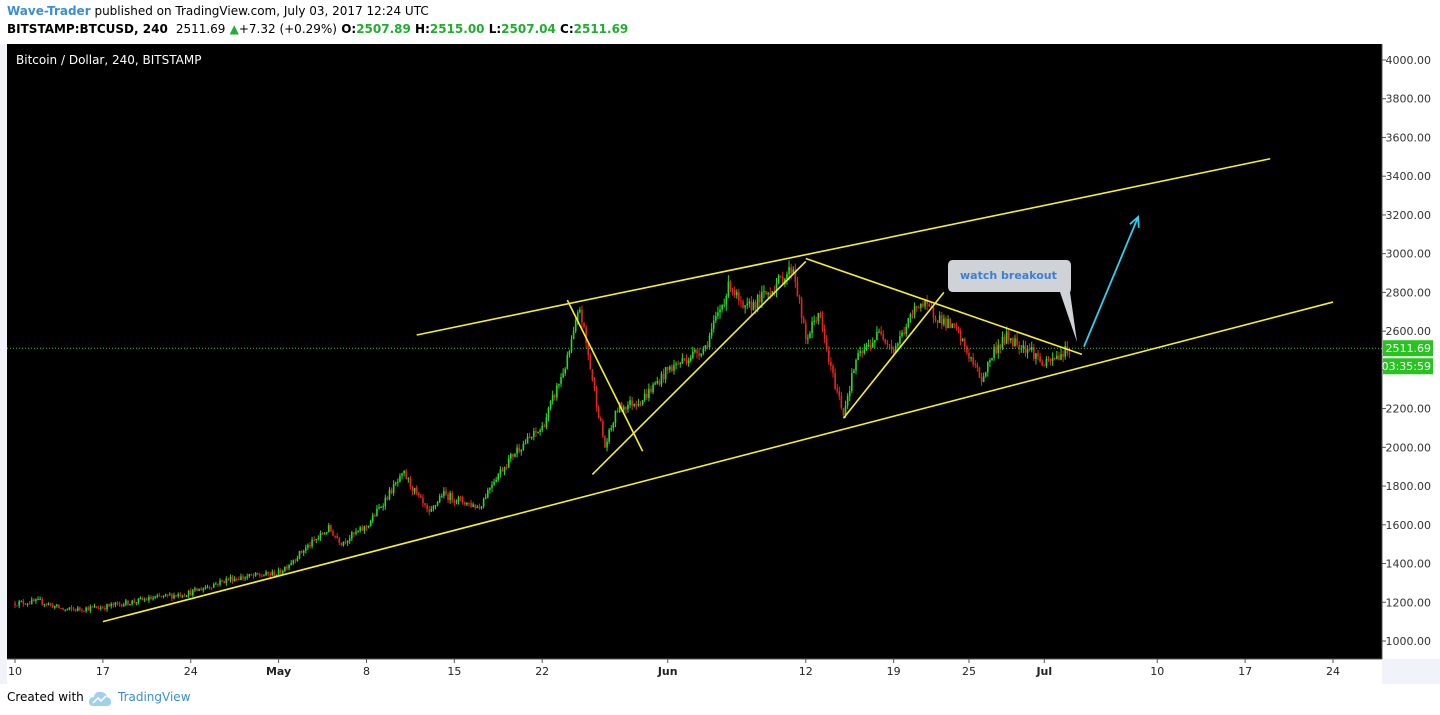 This screenshot has height=715, width=1440. What do you see at coordinates (894, 671) in the screenshot?
I see `x-tick-label: 19` at bounding box center [894, 671].